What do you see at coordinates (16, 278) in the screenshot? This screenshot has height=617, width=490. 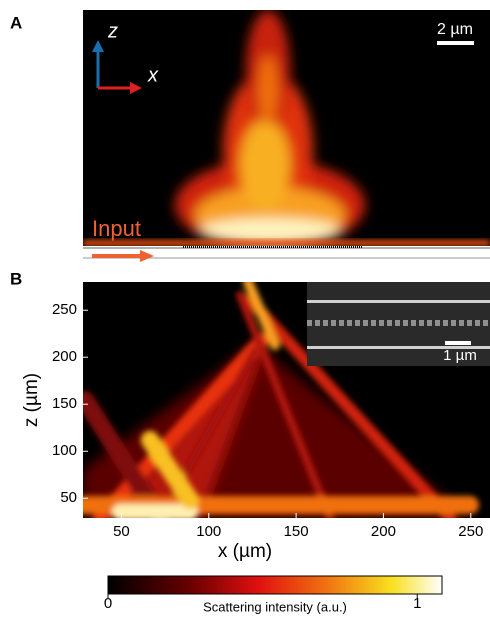 I see `panel-label: B` at bounding box center [16, 278].